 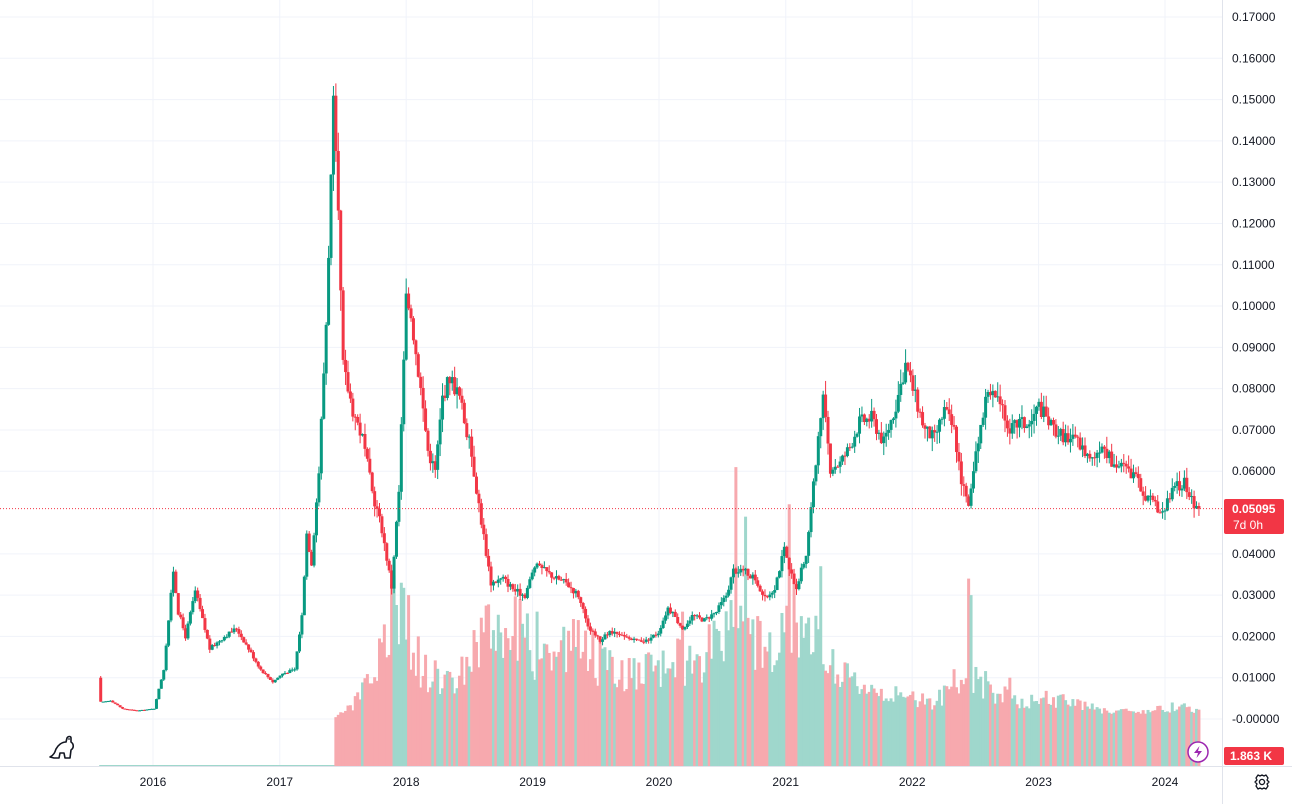 What do you see at coordinates (785, 782) in the screenshot?
I see `x-tick-label: 2021` at bounding box center [785, 782].